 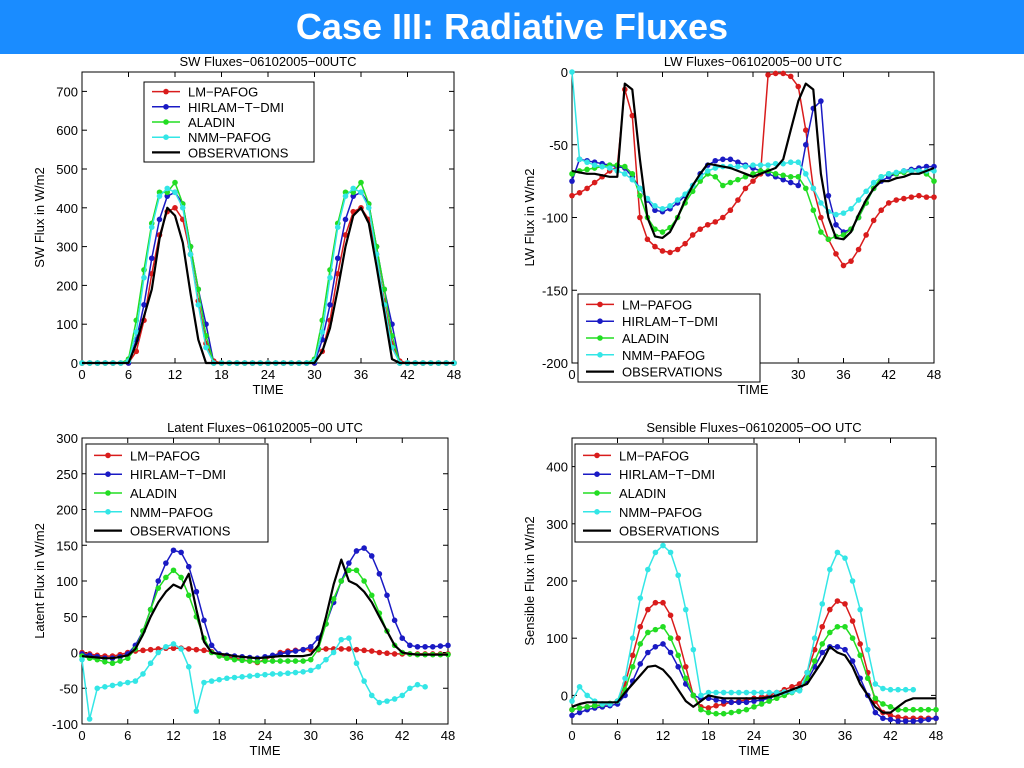 I want to click on slide-title-bar: Case III: Radiative Fluxes, so click(x=512, y=27).